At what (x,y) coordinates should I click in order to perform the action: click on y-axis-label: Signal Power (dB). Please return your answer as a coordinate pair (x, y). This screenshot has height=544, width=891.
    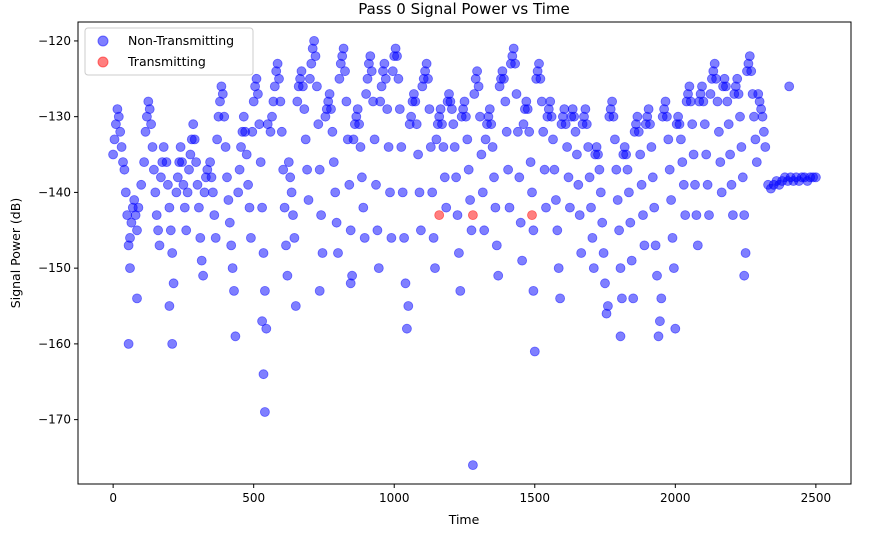
    Looking at the image, I should click on (15, 253).